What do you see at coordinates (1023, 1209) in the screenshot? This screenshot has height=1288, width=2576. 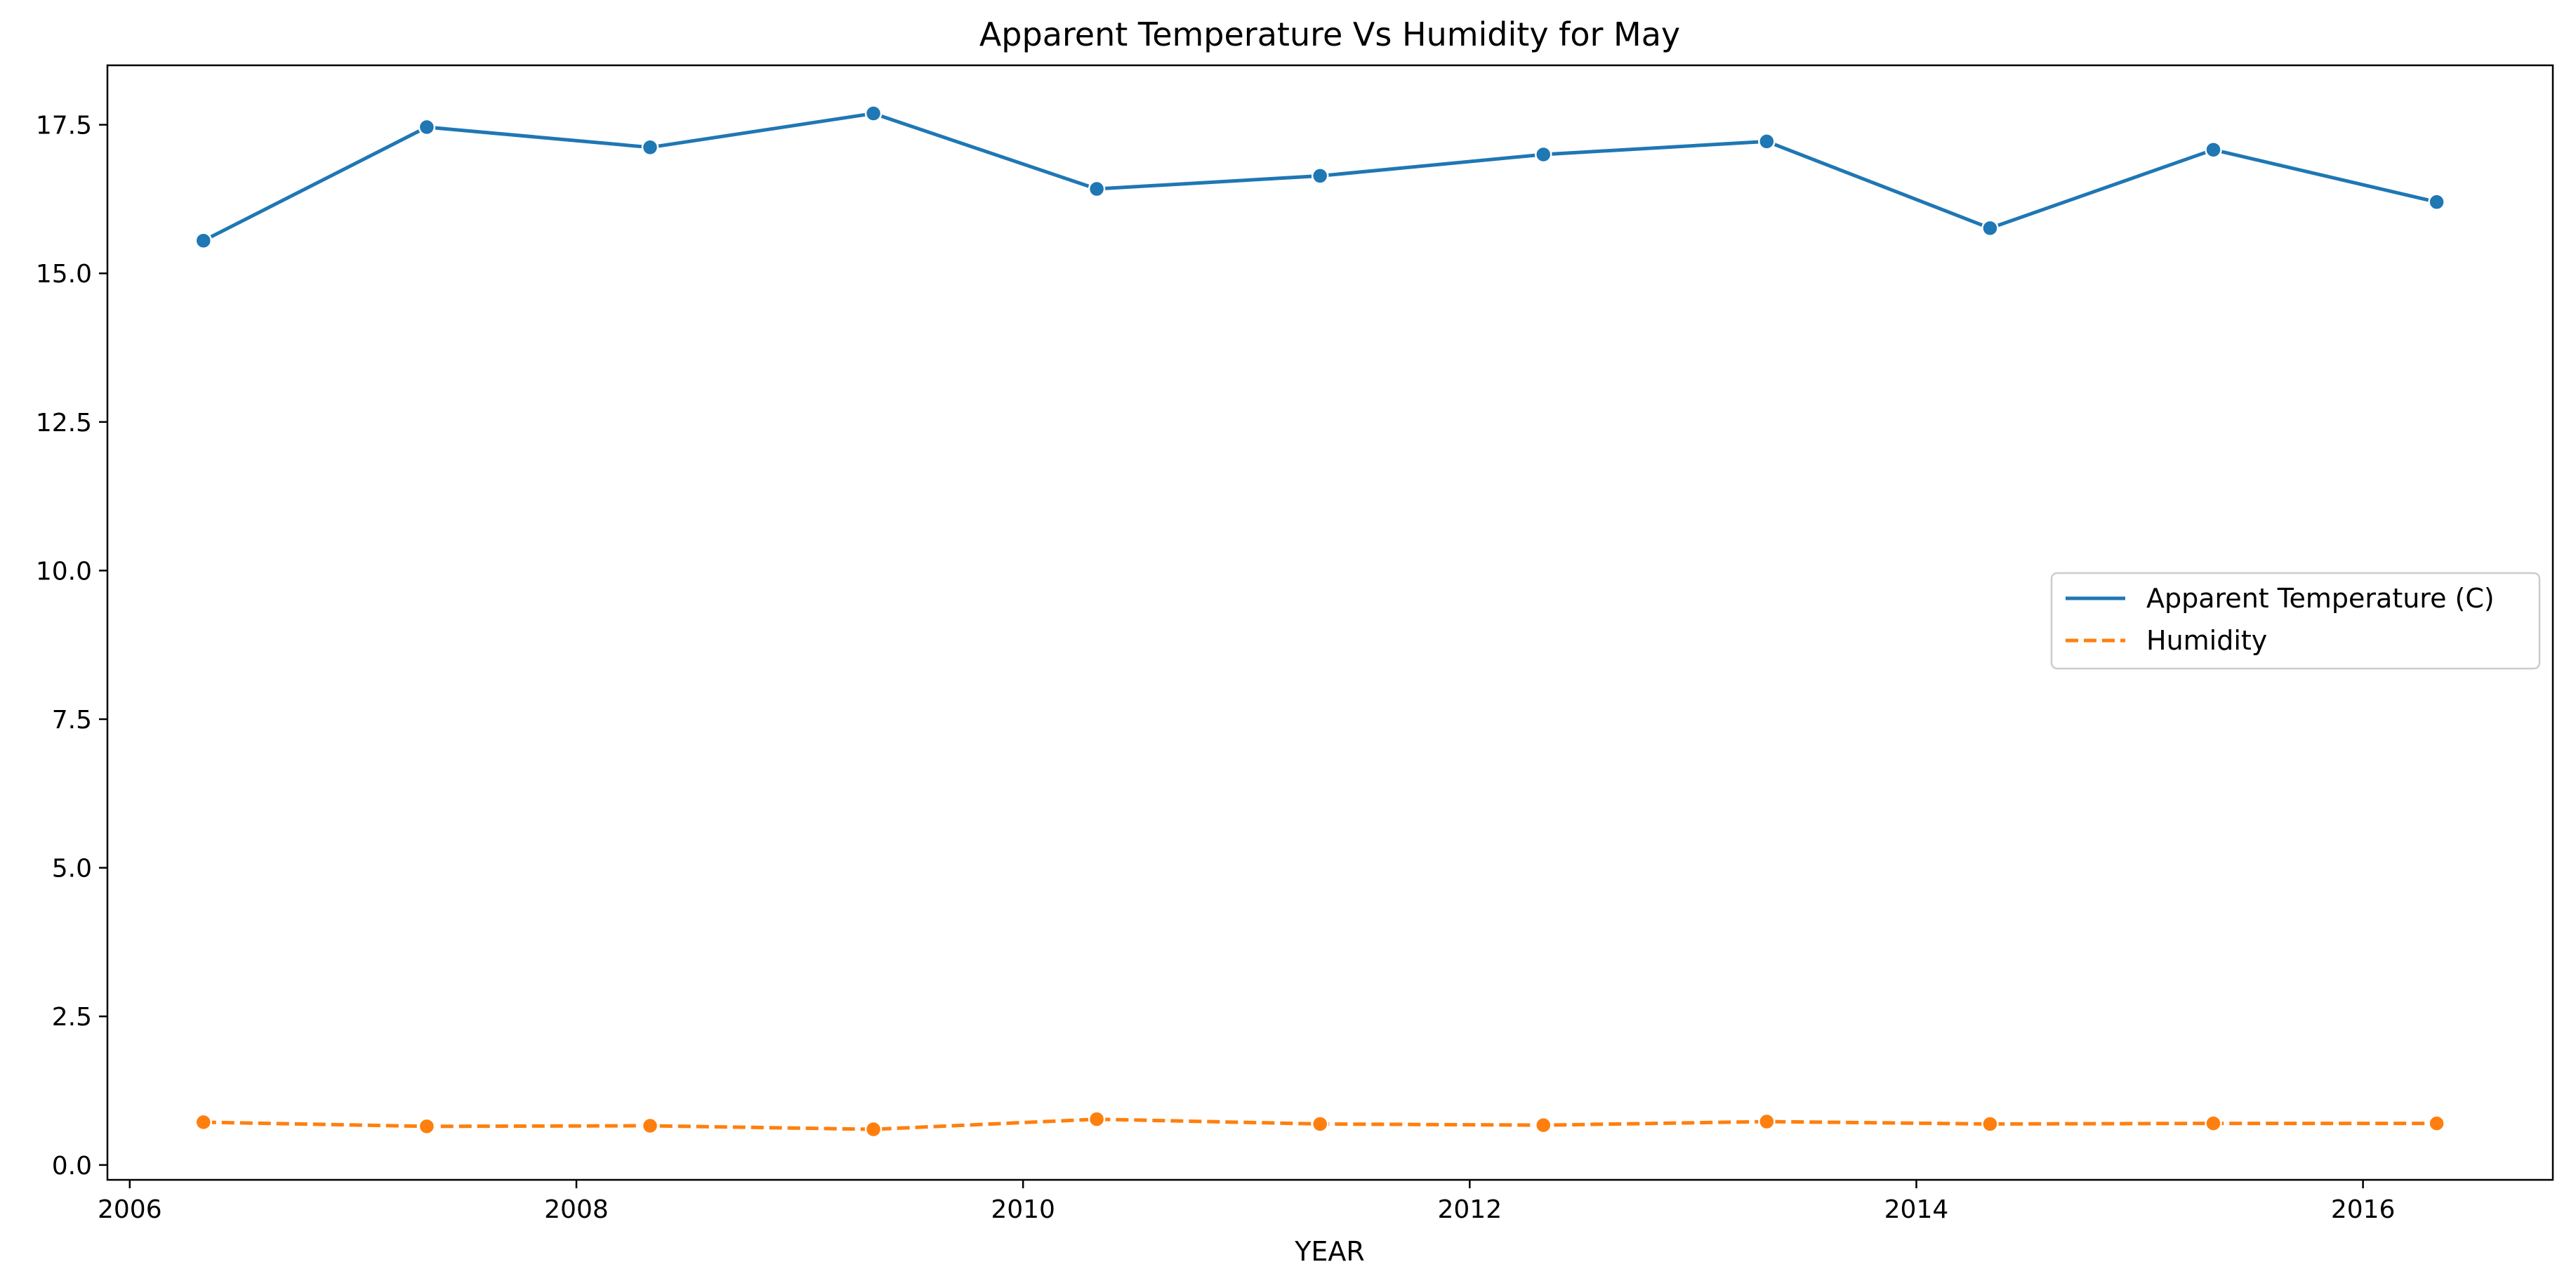 I see `x-tick-label: 2010` at bounding box center [1023, 1209].